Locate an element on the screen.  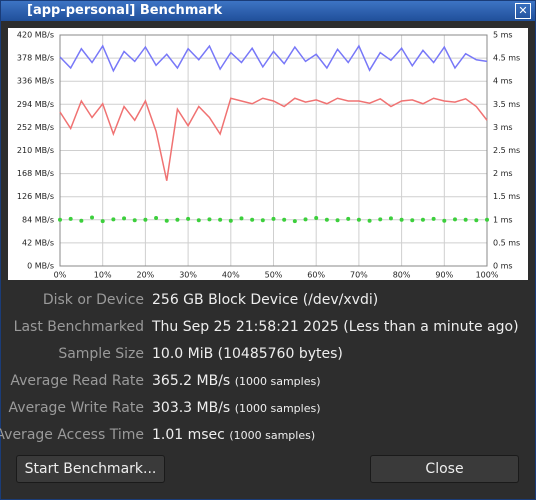
info-value-text: 303.3 MB/s is located at coordinates (191, 408).